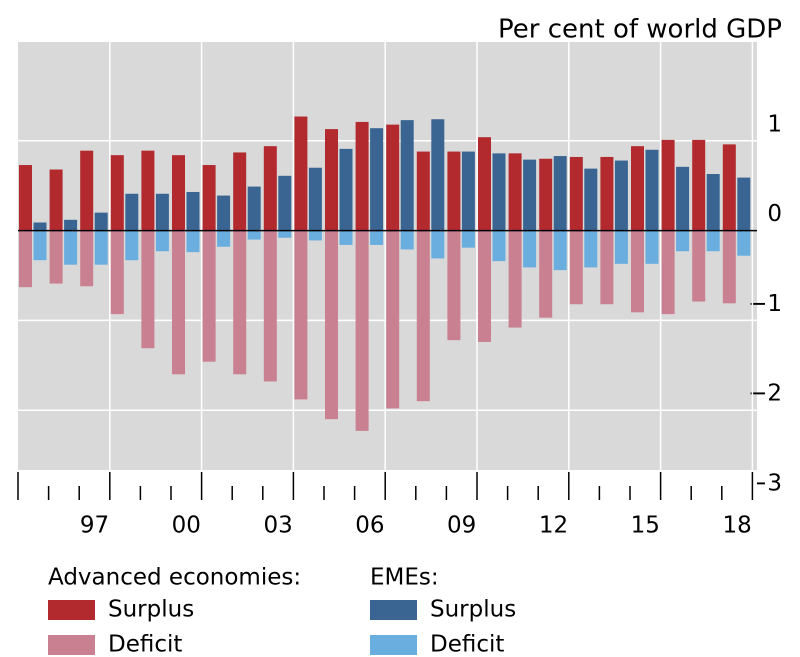  I want to click on x-tick-label: 12, so click(553, 526).